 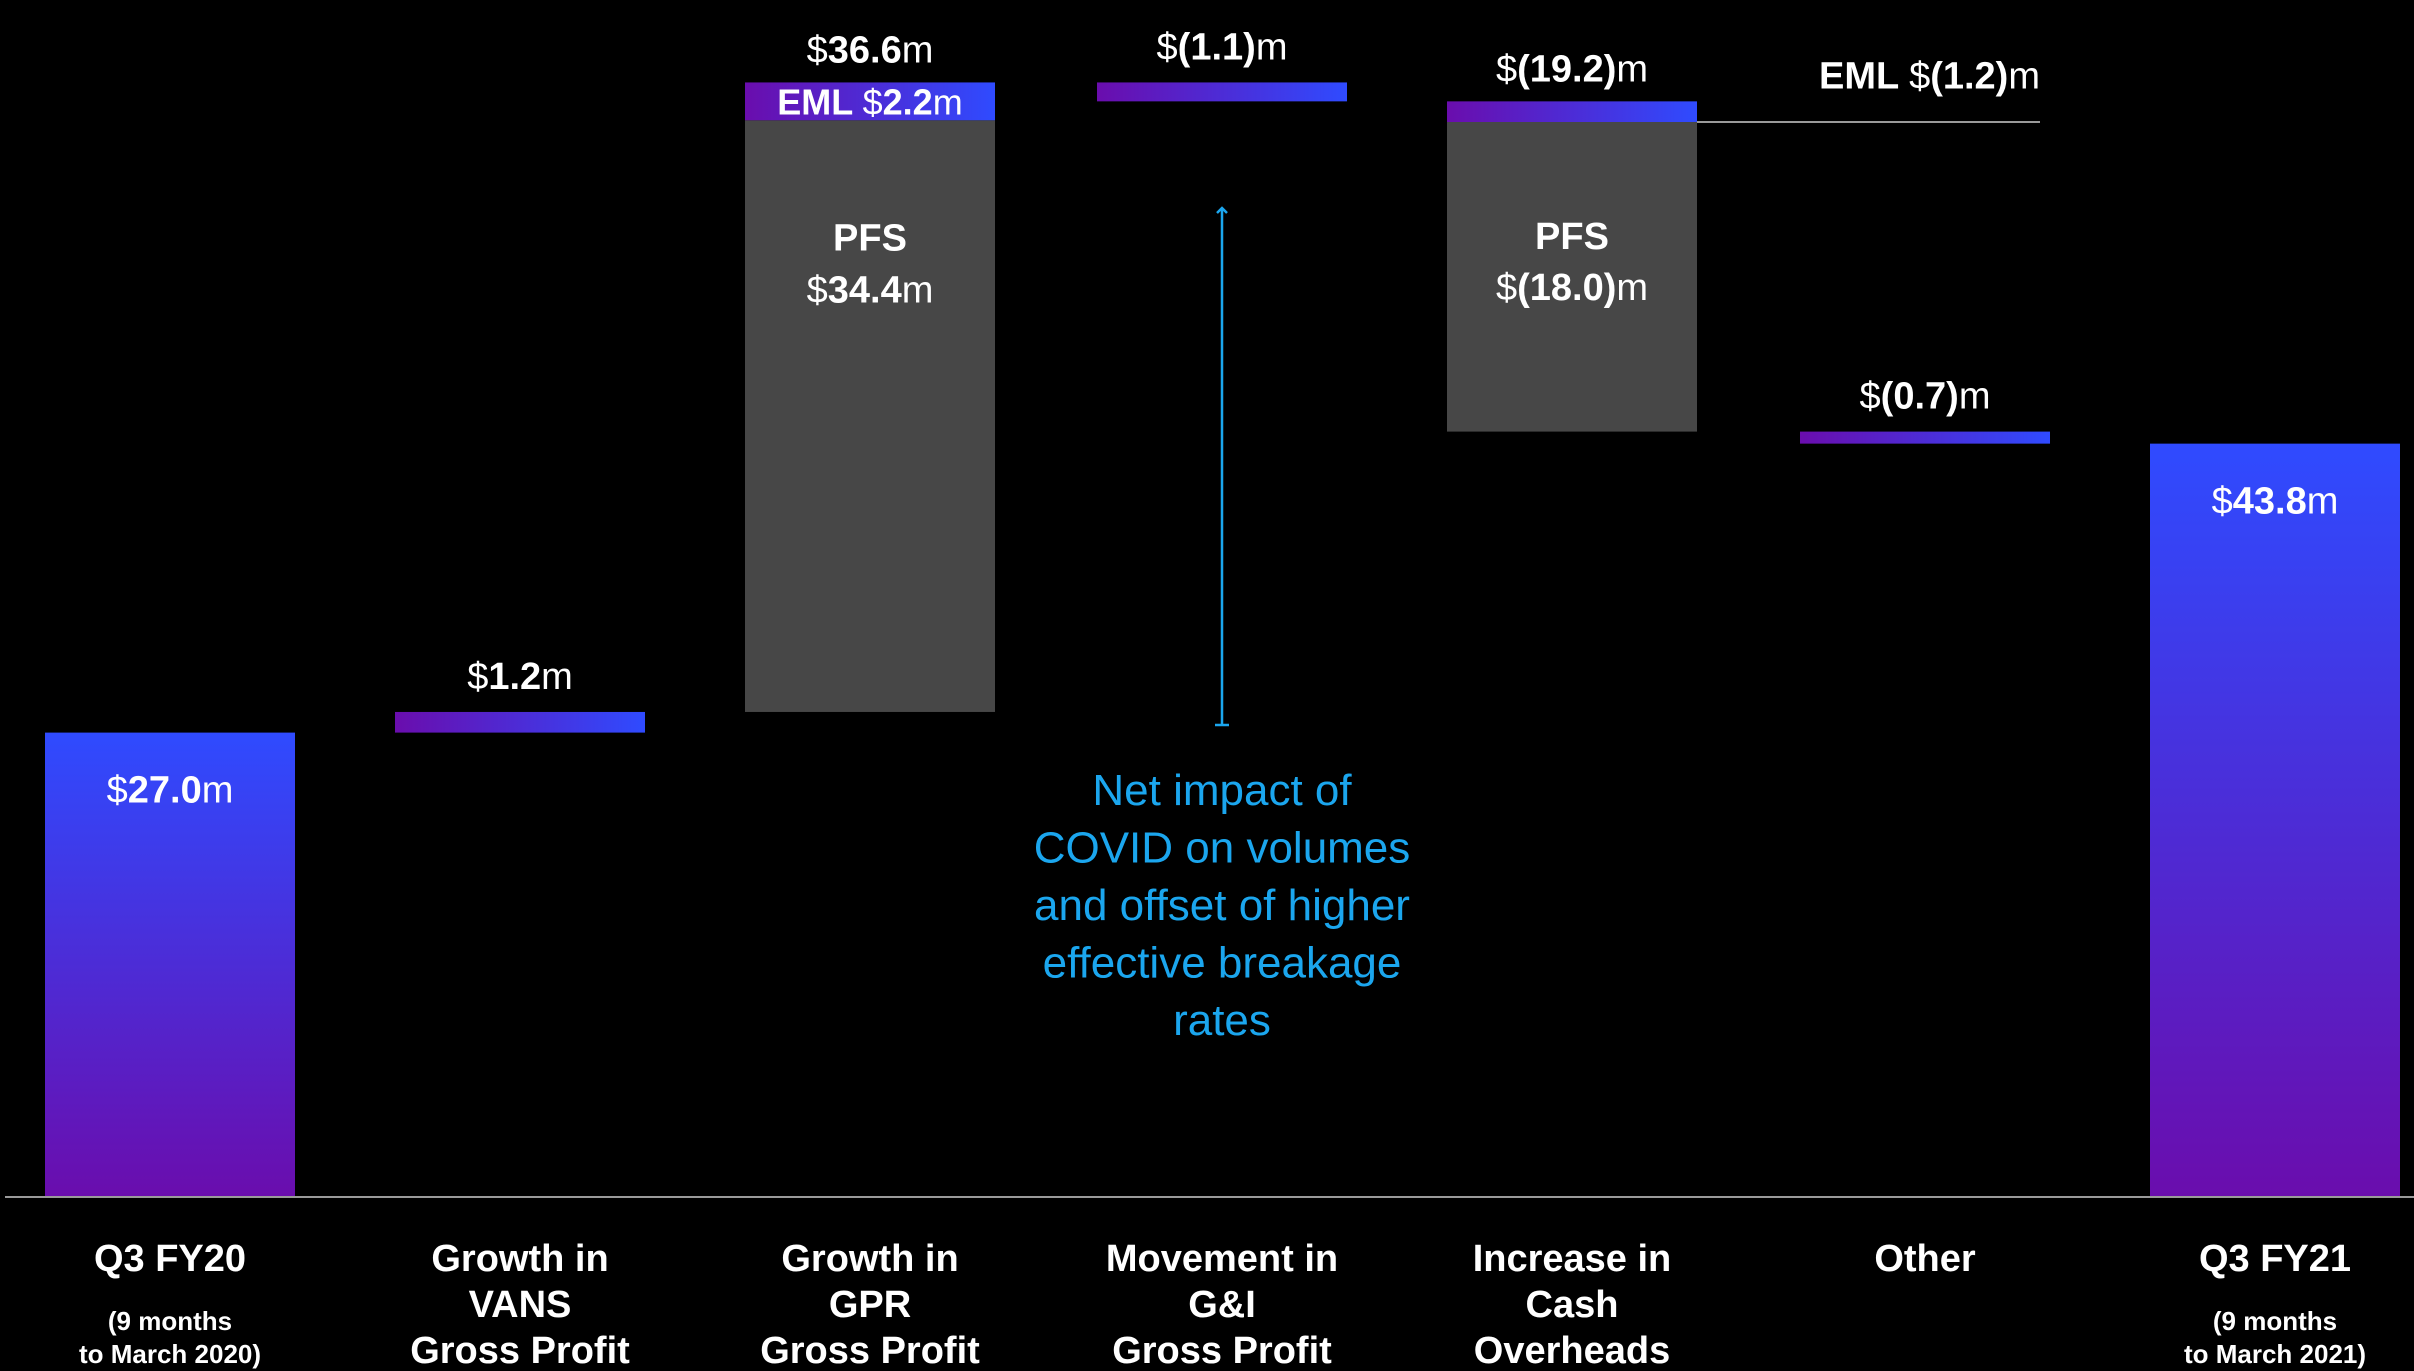 I want to click on bar-gi, so click(x=1222, y=92).